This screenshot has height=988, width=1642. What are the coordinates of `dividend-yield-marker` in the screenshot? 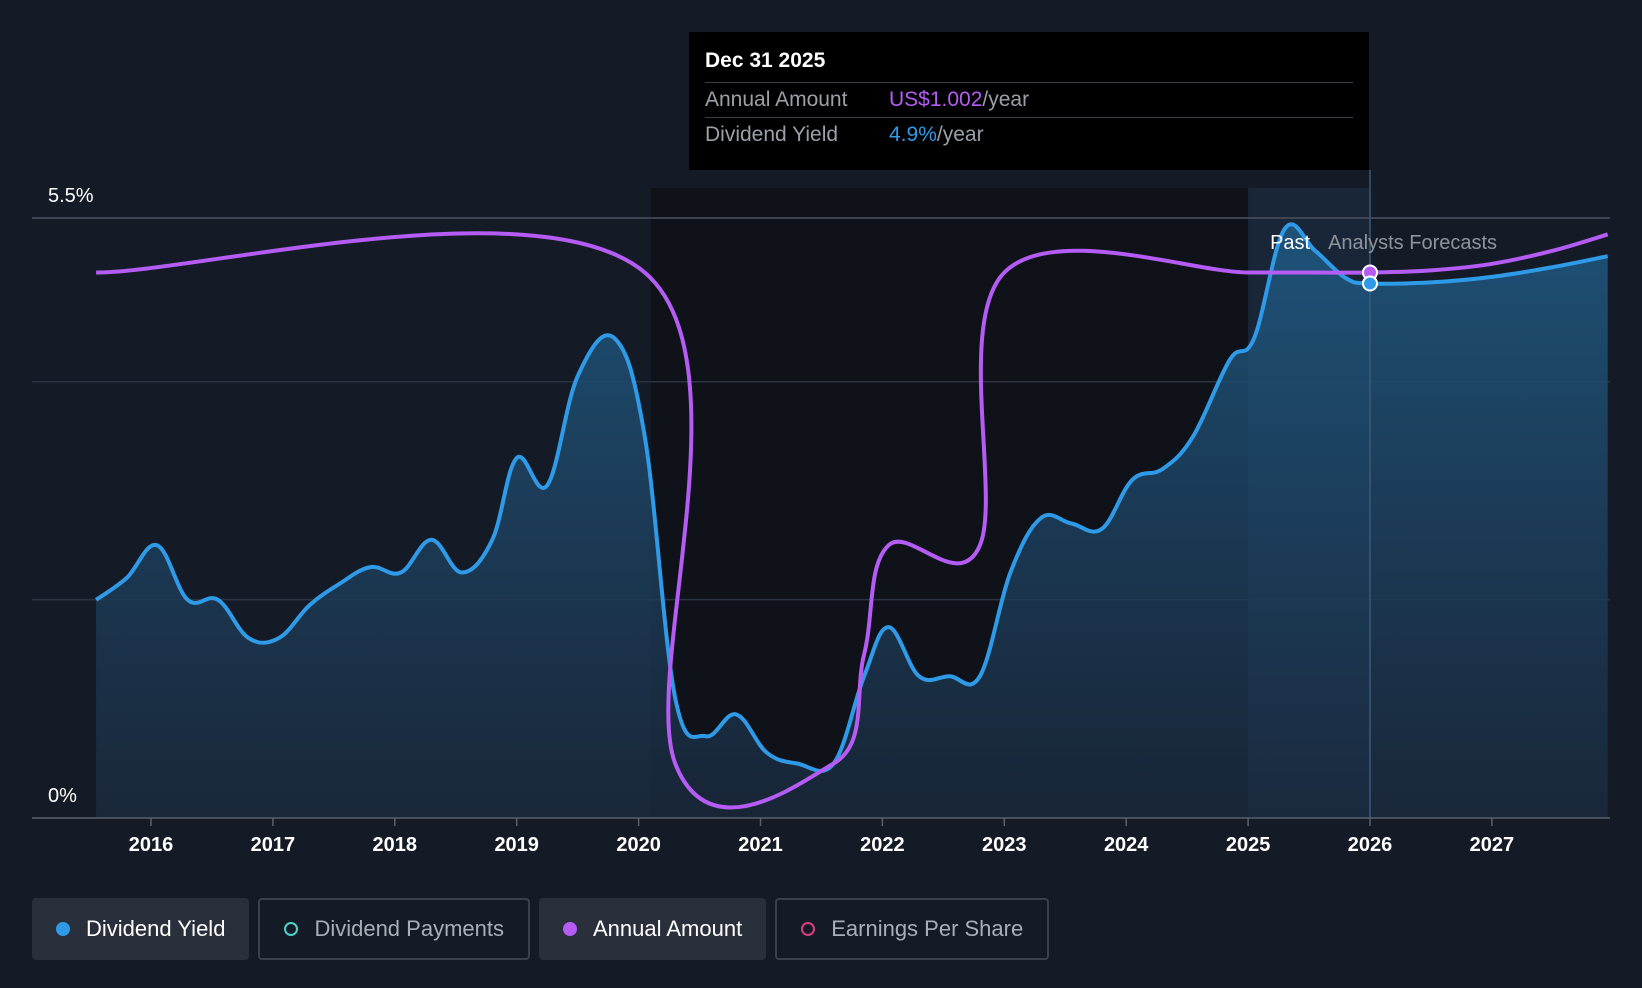 It's located at (1370, 283).